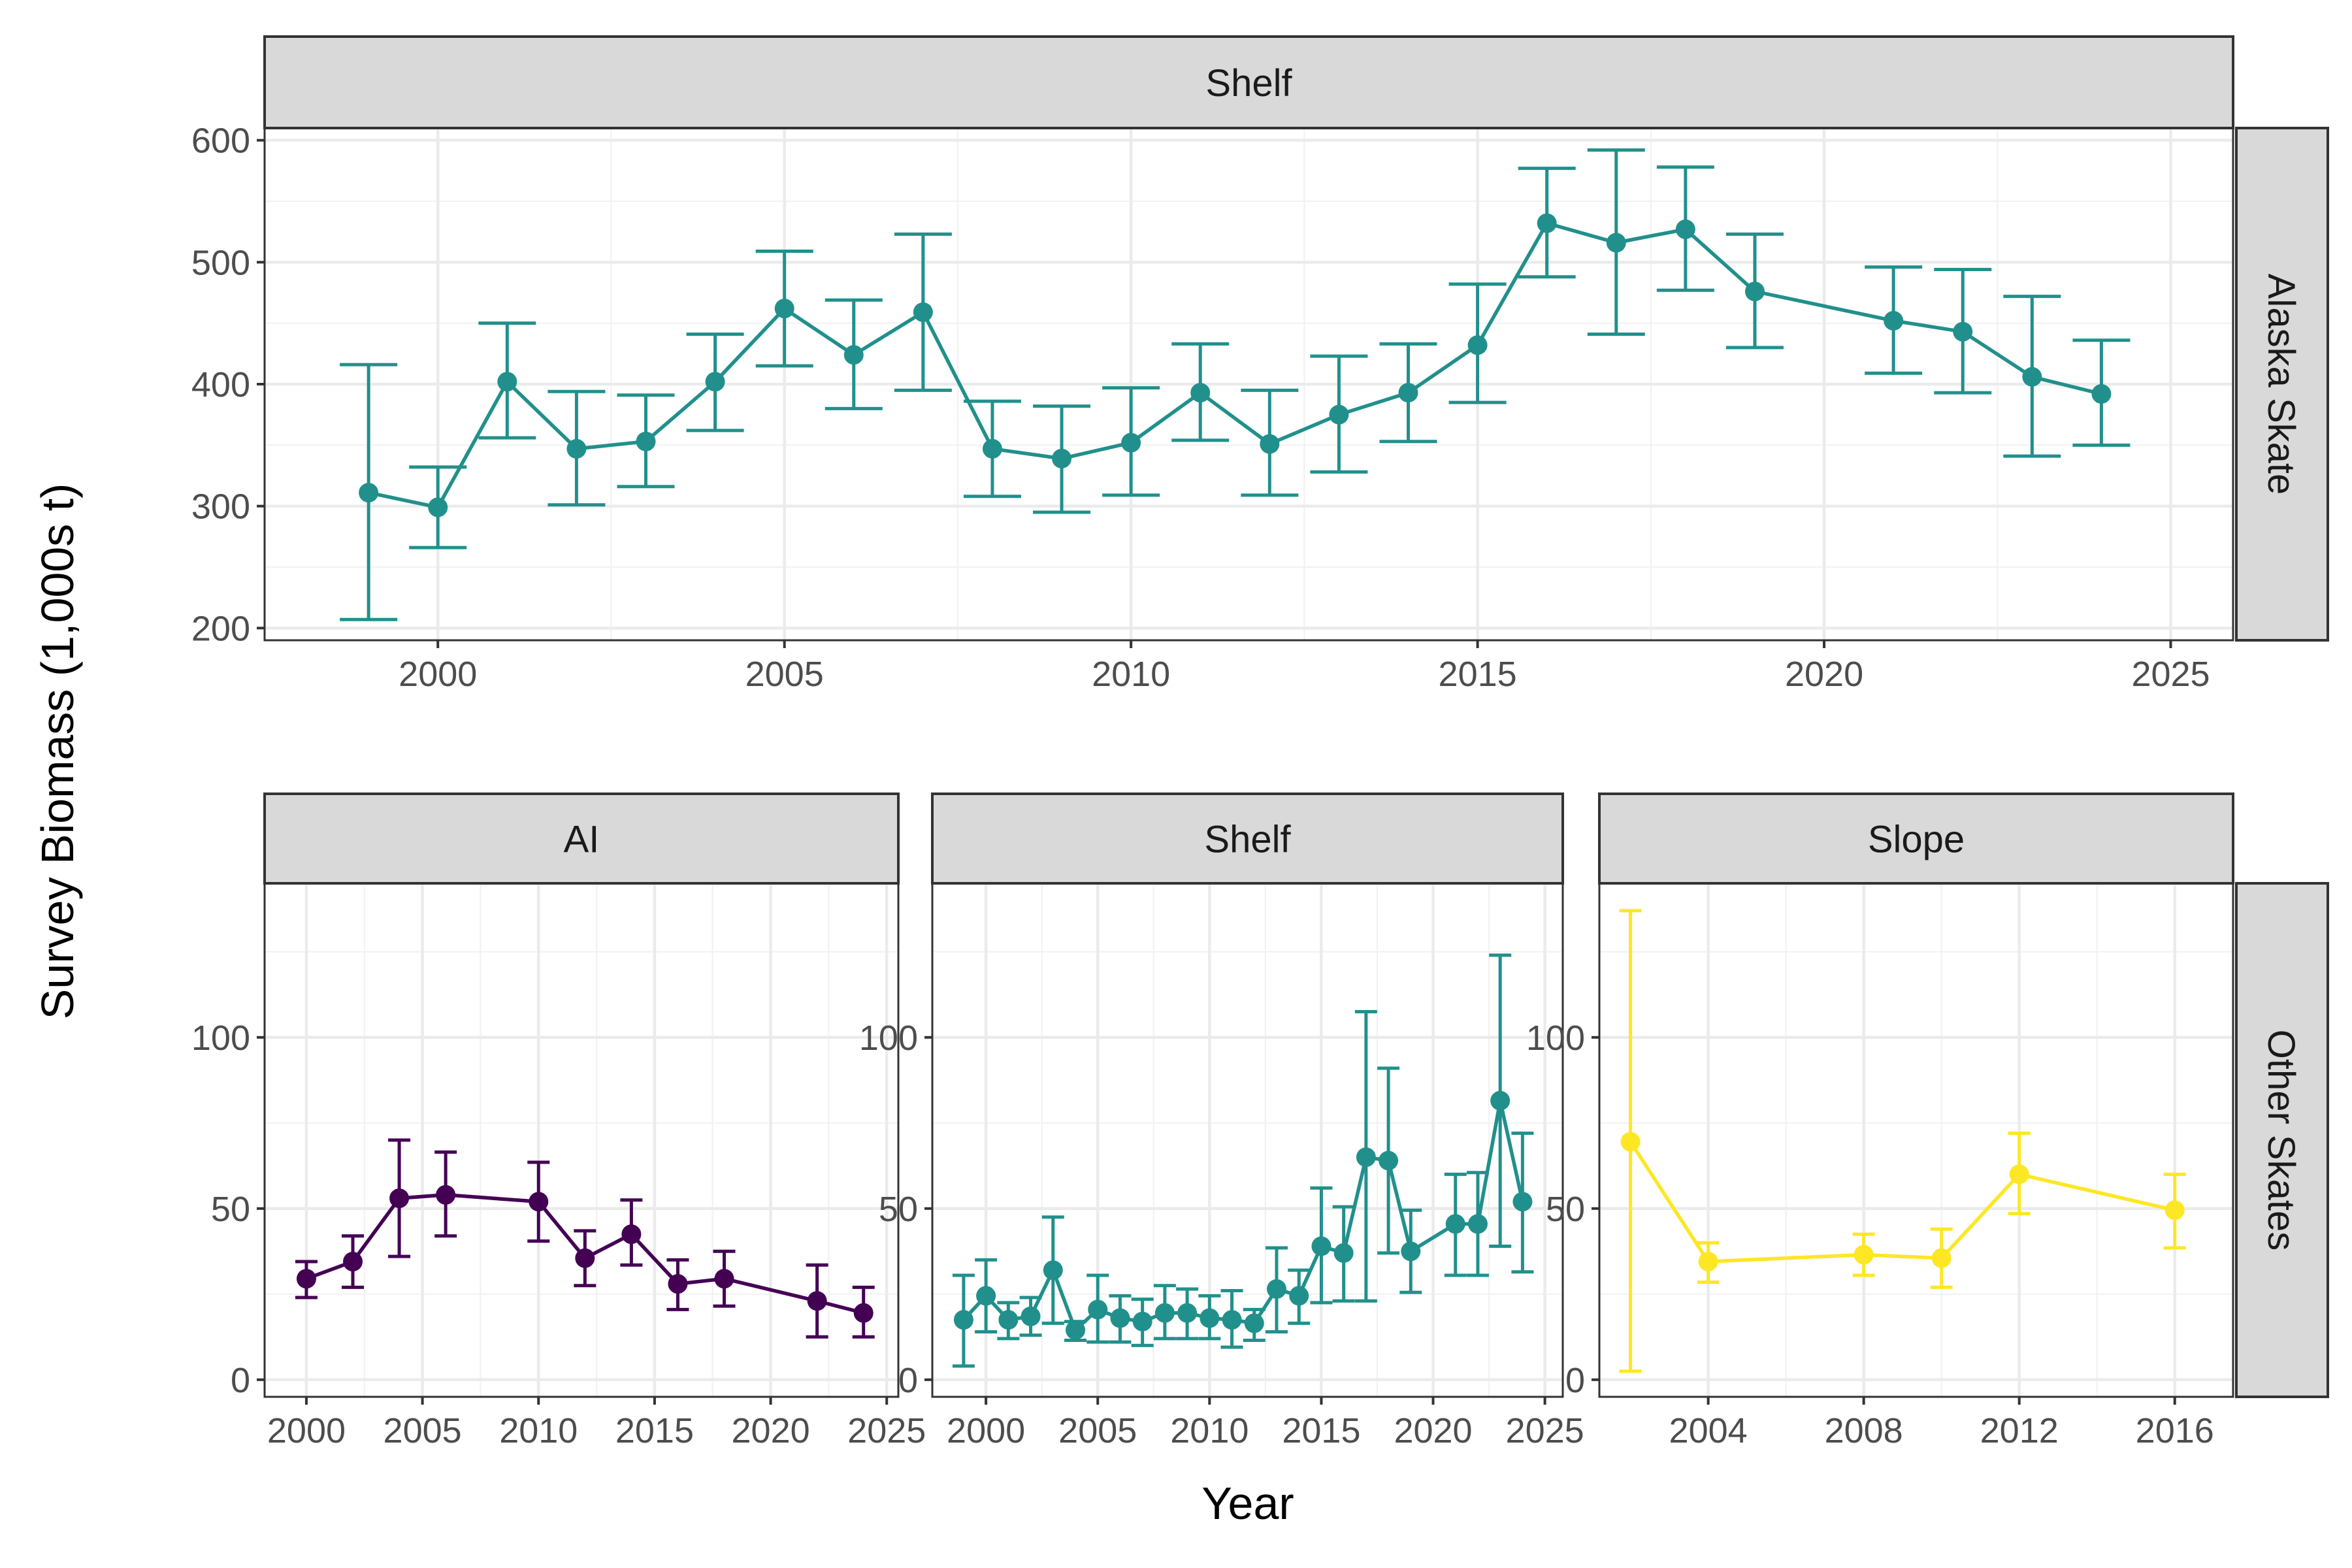 The height and width of the screenshot is (1568, 2352). Describe the element at coordinates (1864, 1430) in the screenshot. I see `x-tick-label: 2008` at that location.